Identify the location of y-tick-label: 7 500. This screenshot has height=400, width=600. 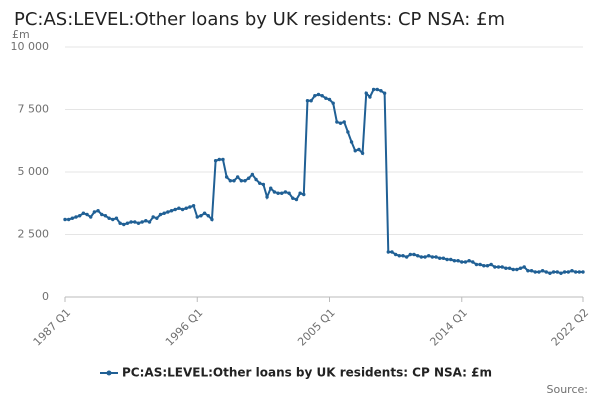
(34, 109).